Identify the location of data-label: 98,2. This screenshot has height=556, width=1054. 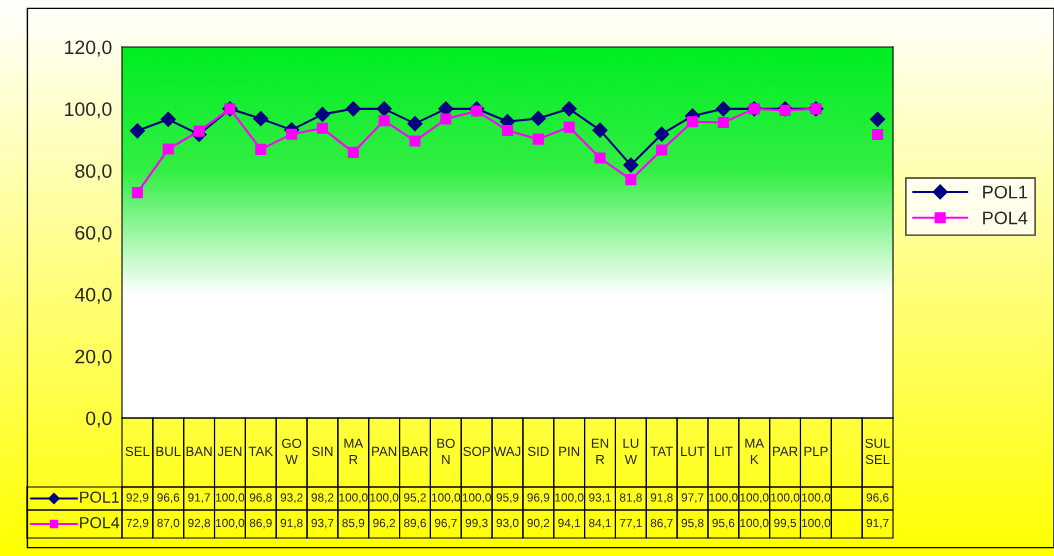
(322, 498).